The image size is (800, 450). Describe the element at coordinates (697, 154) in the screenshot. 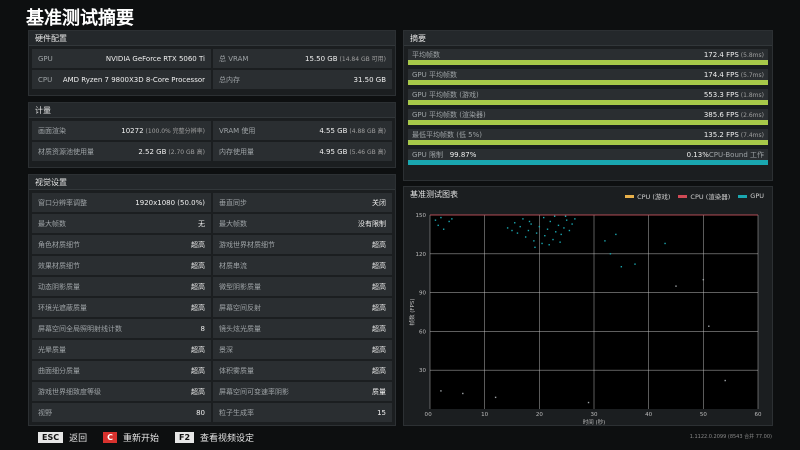

I see `cpu-bound-pct: 0.13%` at that location.